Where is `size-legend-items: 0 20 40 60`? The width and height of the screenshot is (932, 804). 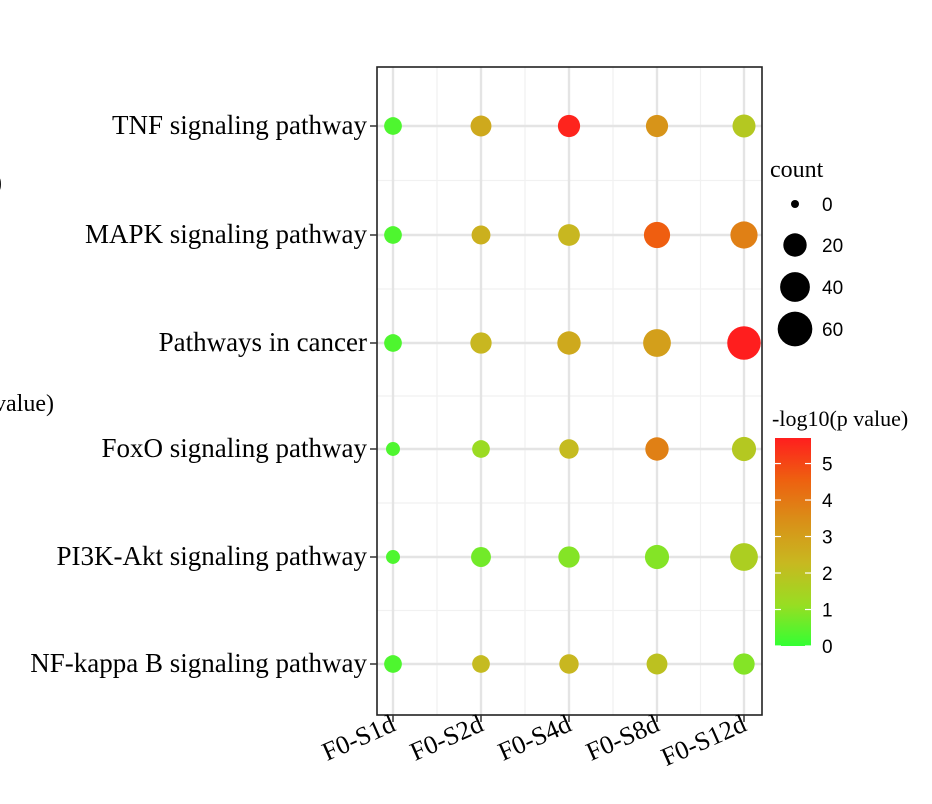
size-legend-items: 0 20 40 60 is located at coordinates (810, 271).